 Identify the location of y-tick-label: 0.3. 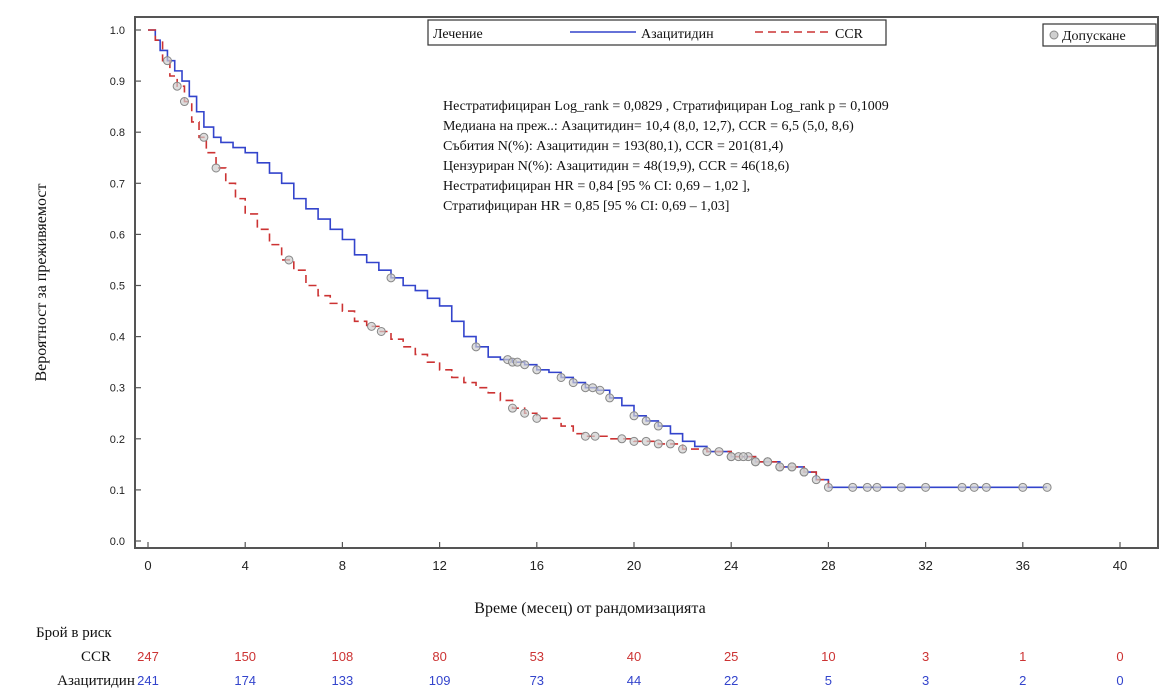
(117, 389).